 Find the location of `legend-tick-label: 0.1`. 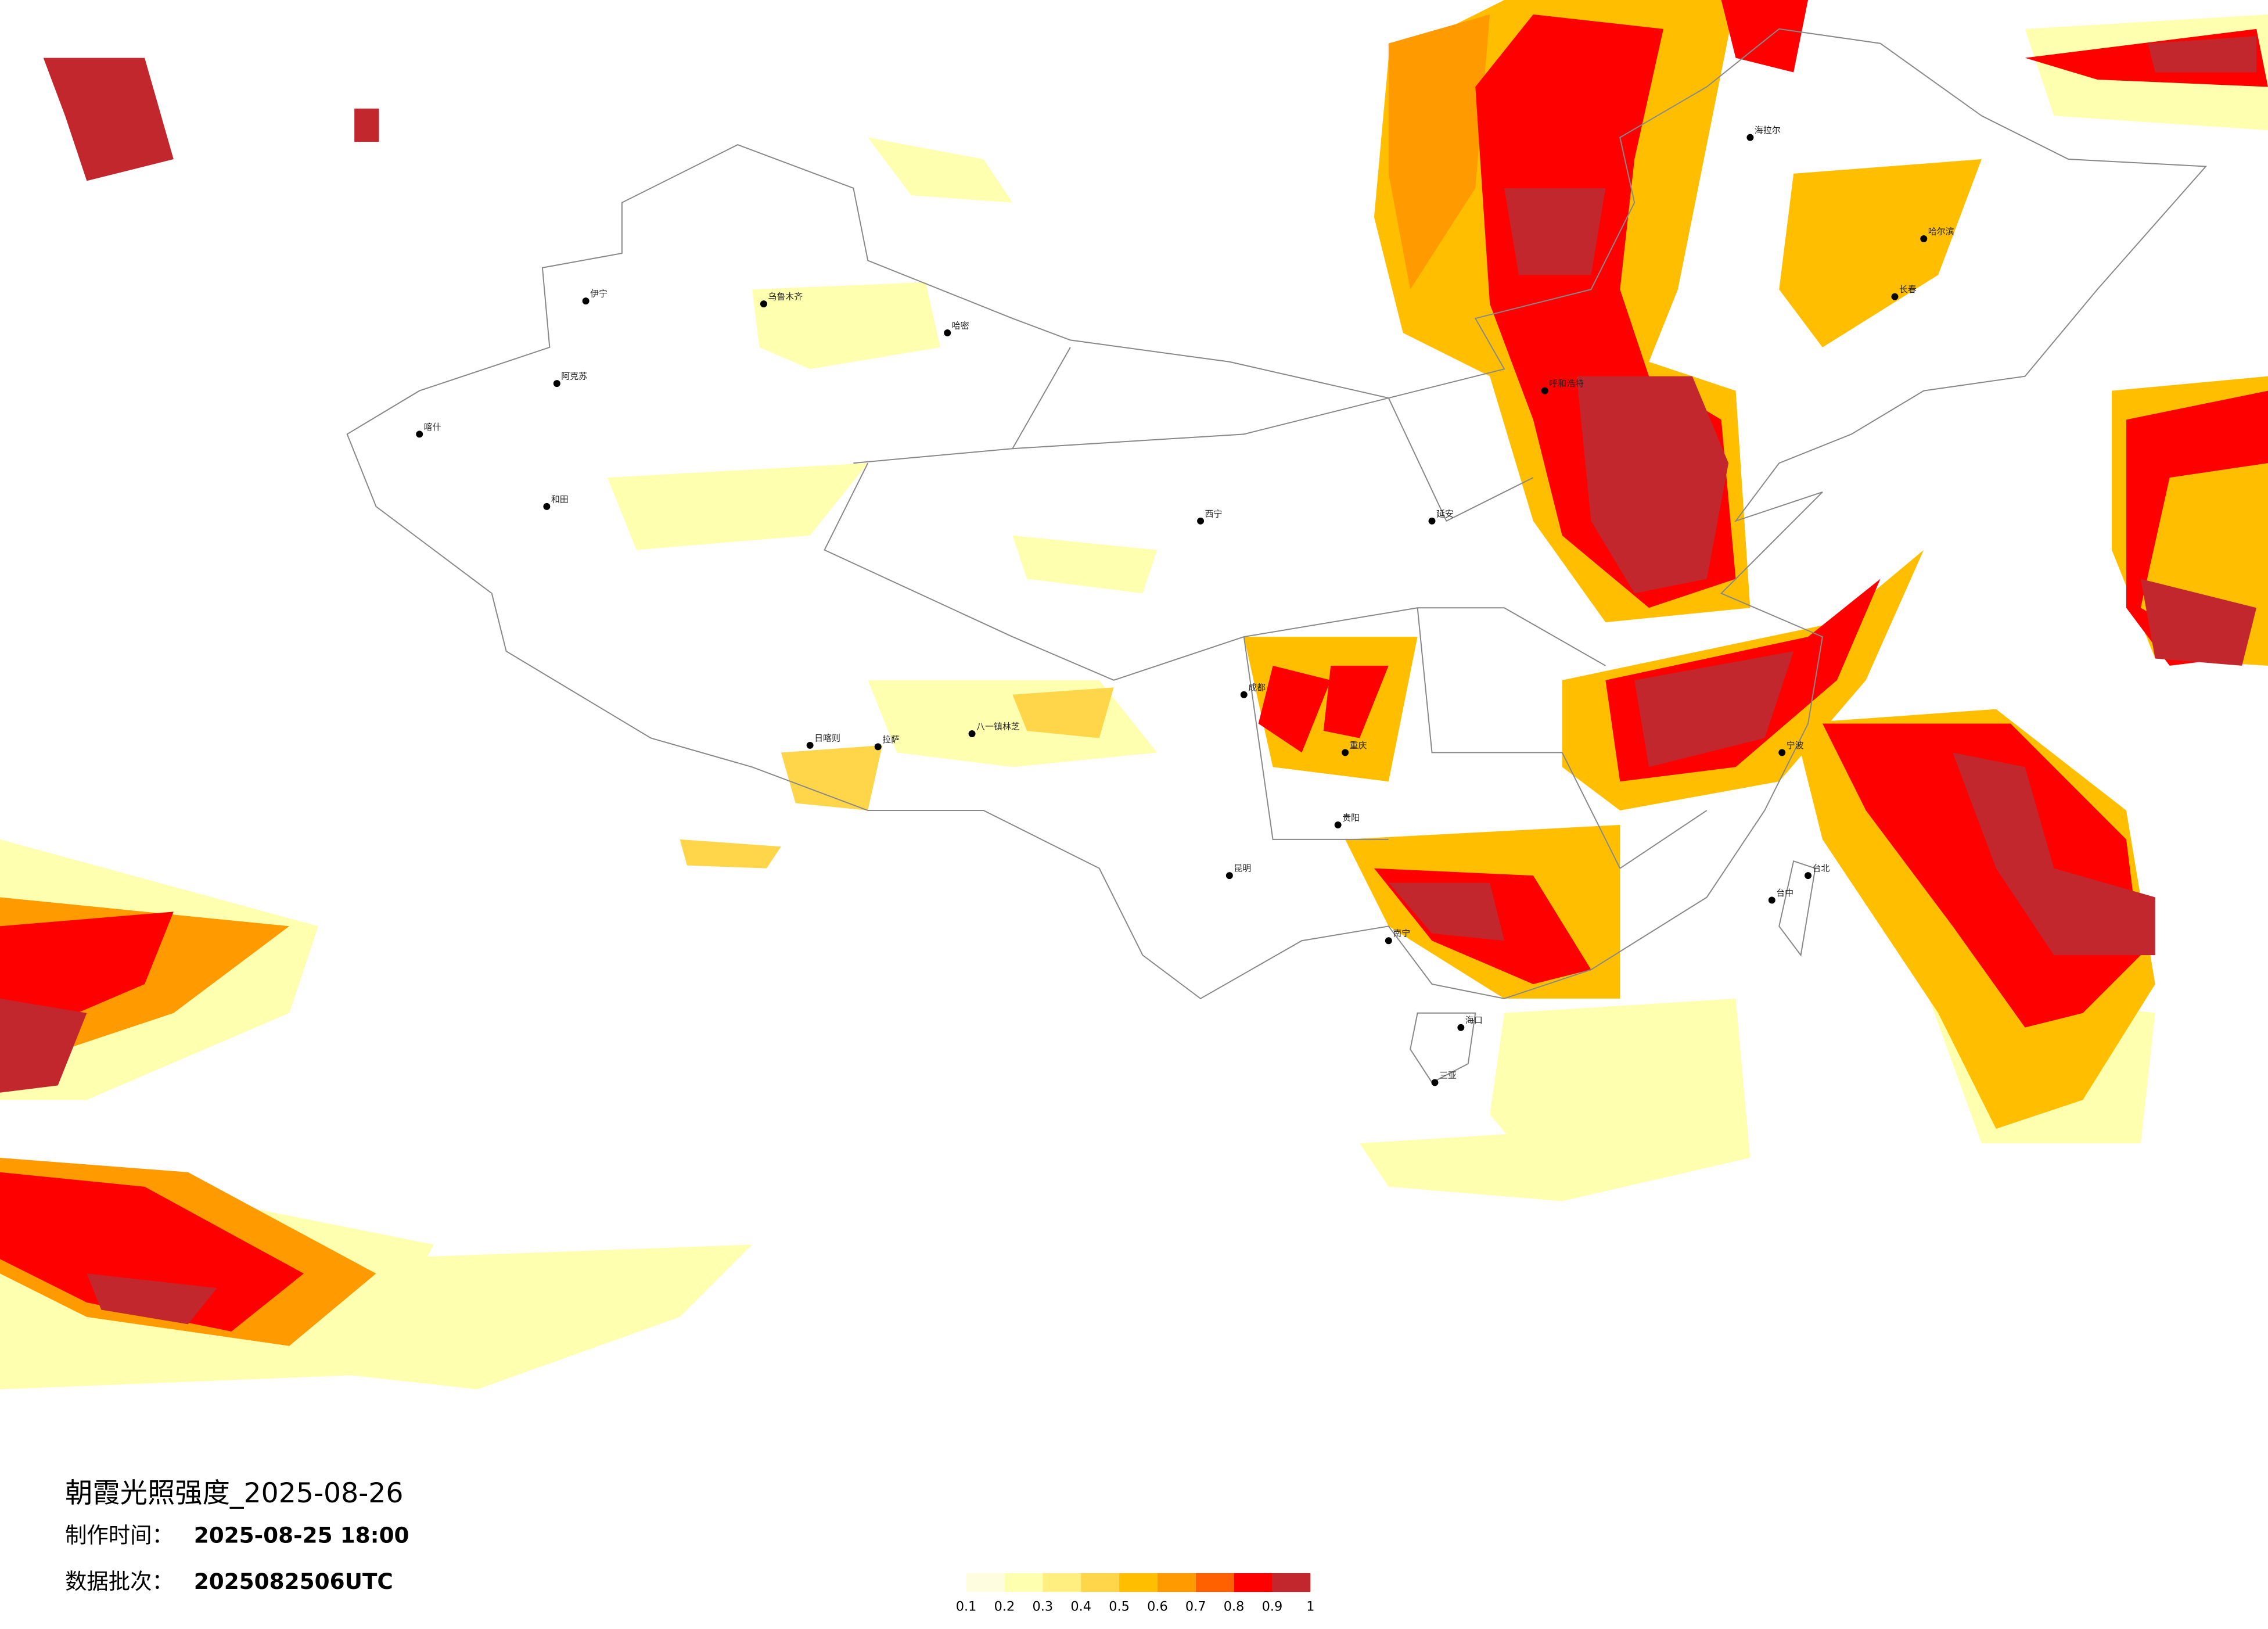

legend-tick-label: 0.1 is located at coordinates (966, 1606).